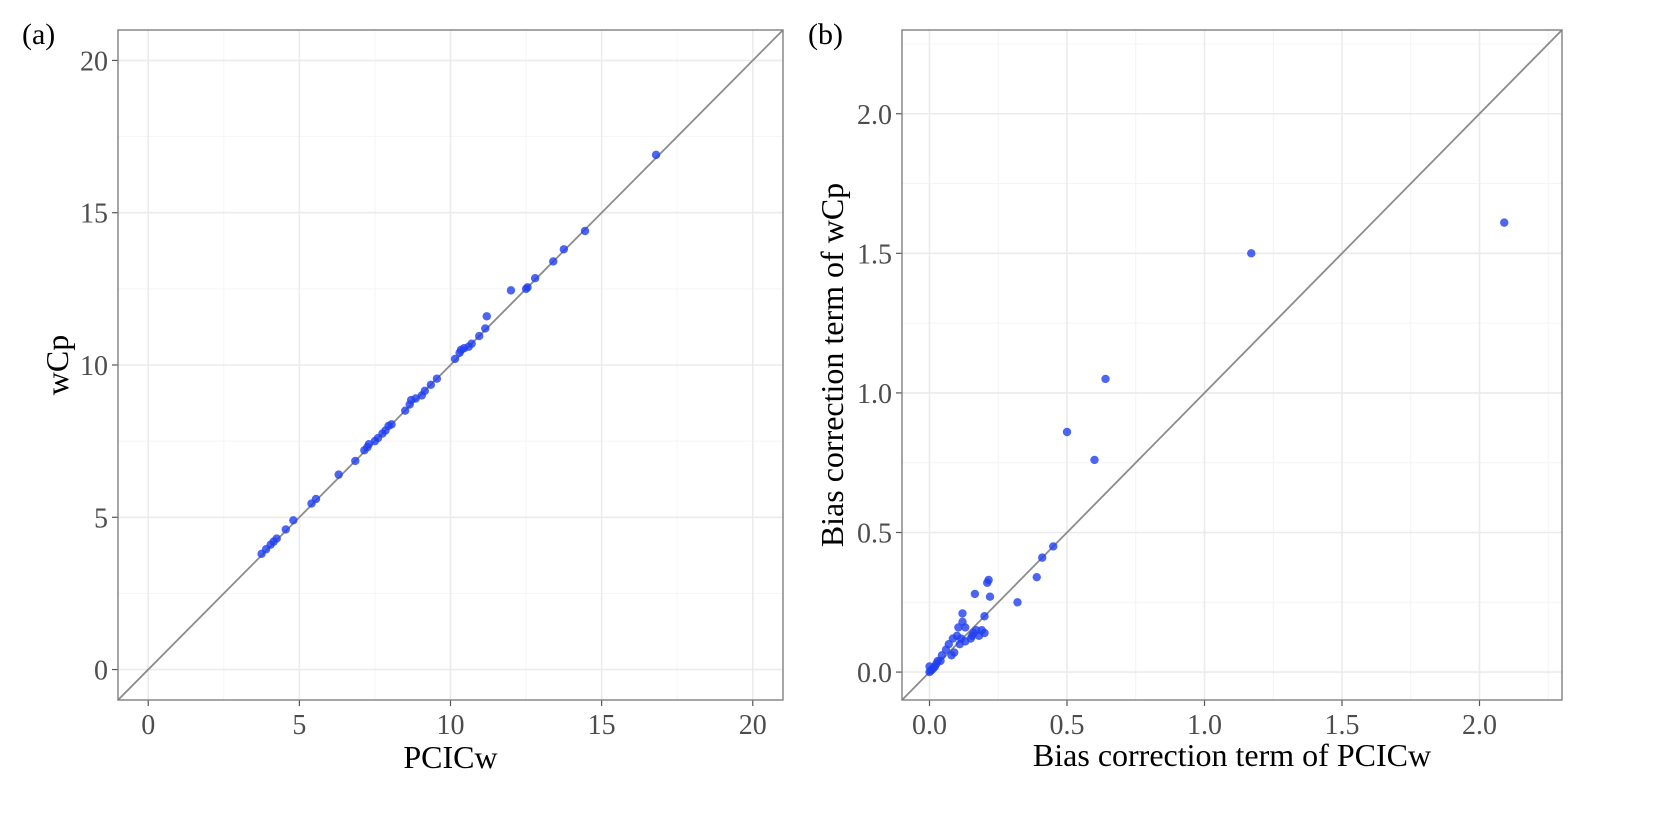 This screenshot has width=1666, height=831. What do you see at coordinates (94, 61) in the screenshot?
I see `y-tick-label: 20` at bounding box center [94, 61].